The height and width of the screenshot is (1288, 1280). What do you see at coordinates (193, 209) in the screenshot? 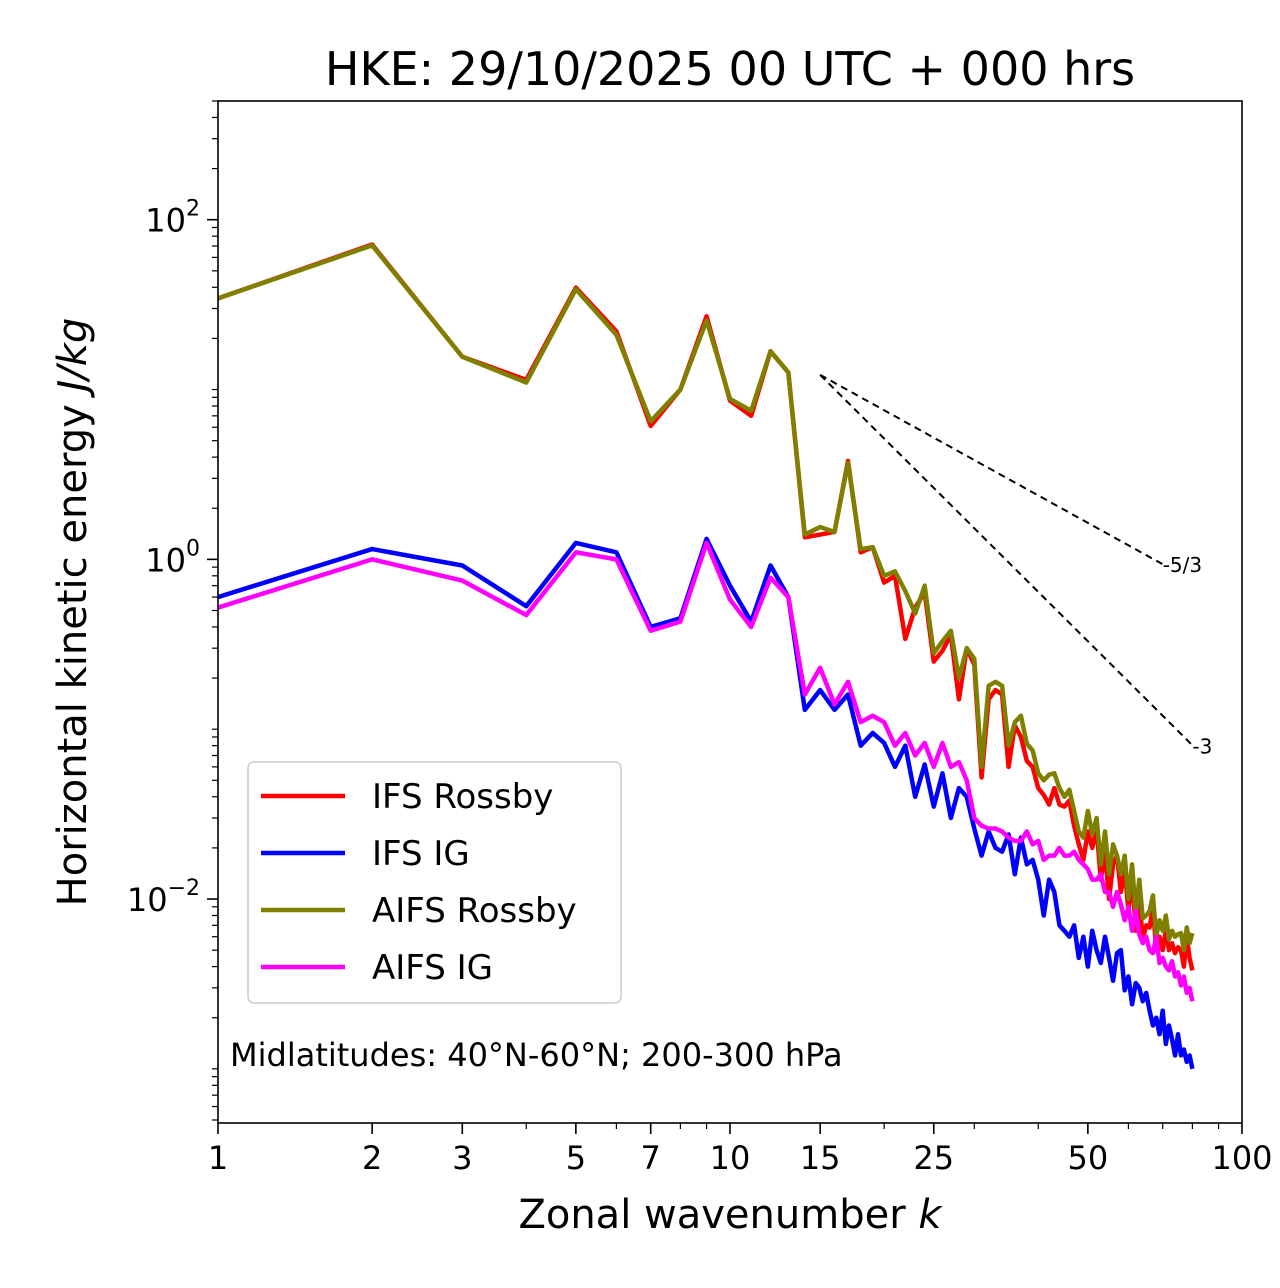
I see `y-tick-exponent: 2` at bounding box center [193, 209].